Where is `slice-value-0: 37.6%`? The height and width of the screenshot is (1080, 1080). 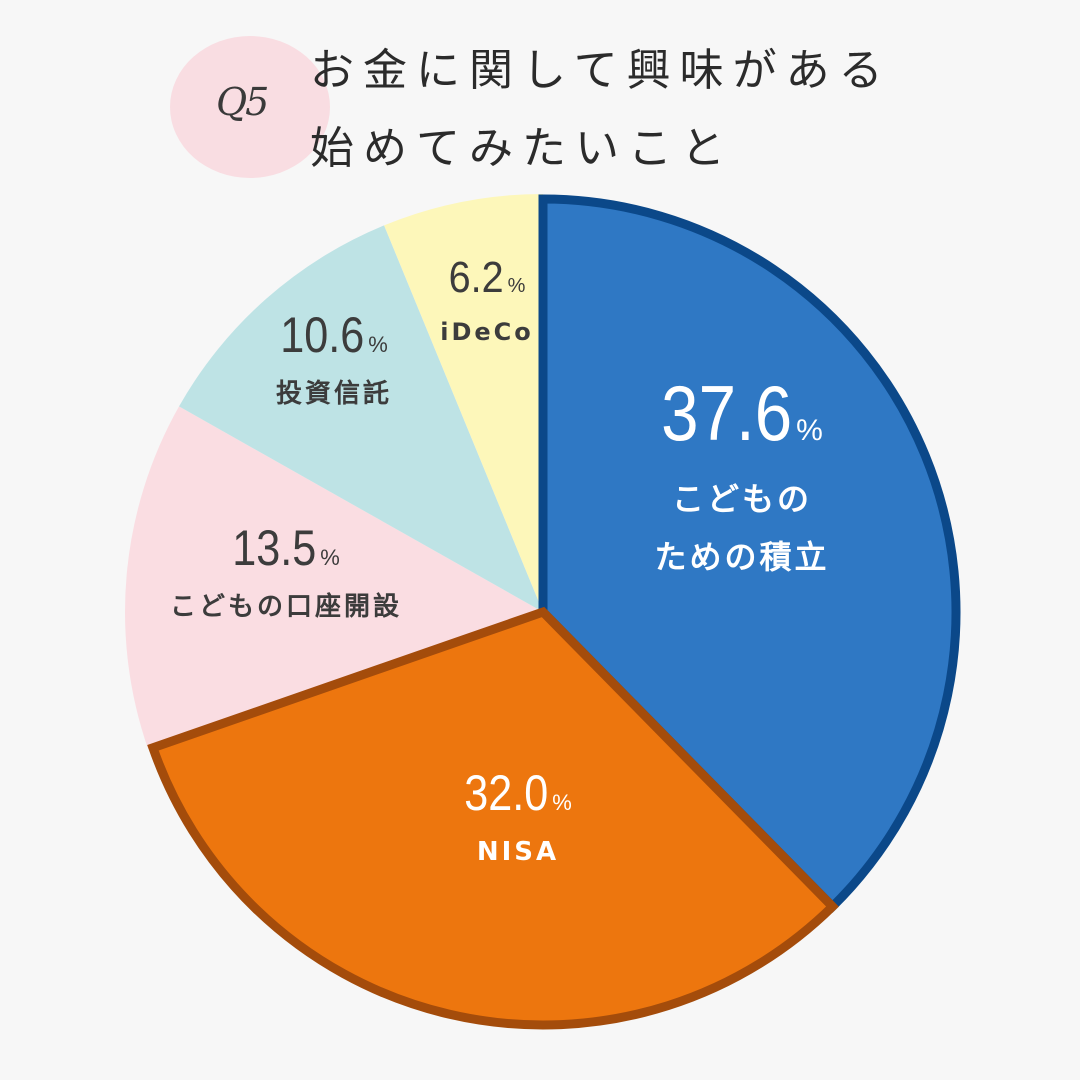
slice-value-0: 37.6% is located at coordinates (742, 413).